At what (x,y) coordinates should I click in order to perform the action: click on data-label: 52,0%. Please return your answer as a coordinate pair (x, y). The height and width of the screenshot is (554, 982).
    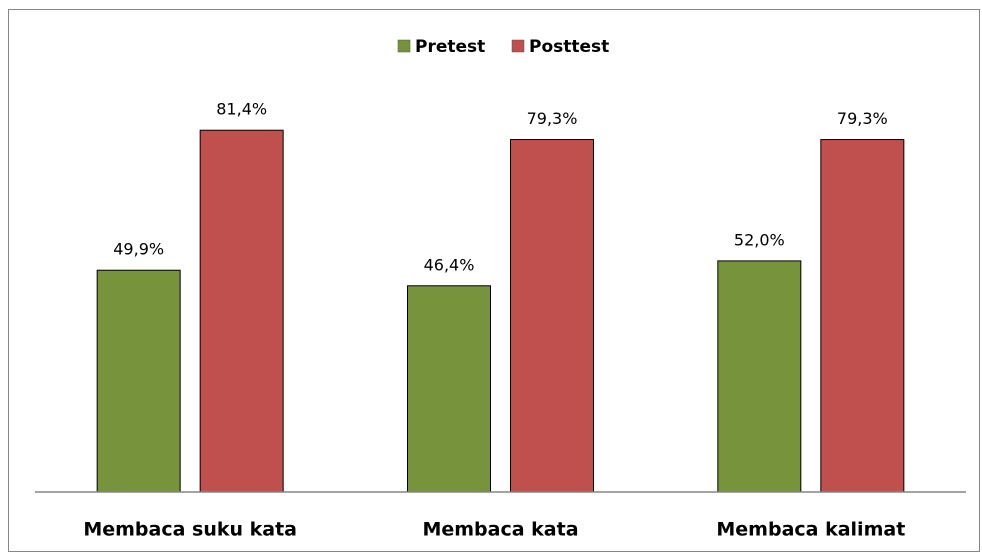
    Looking at the image, I should click on (759, 239).